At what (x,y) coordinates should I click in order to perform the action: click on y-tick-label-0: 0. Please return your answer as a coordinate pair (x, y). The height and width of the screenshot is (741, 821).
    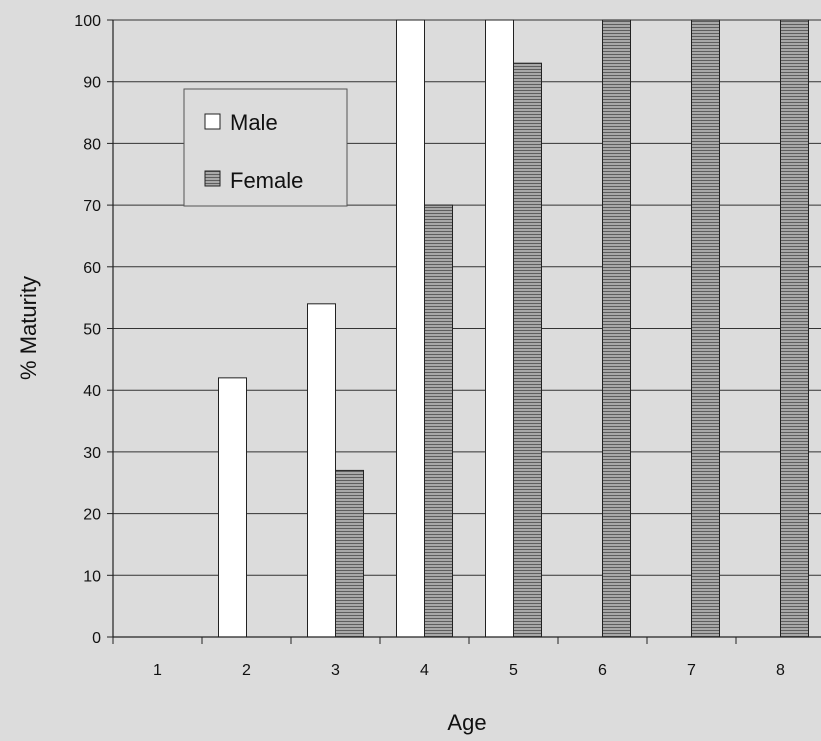
    Looking at the image, I should click on (96, 638).